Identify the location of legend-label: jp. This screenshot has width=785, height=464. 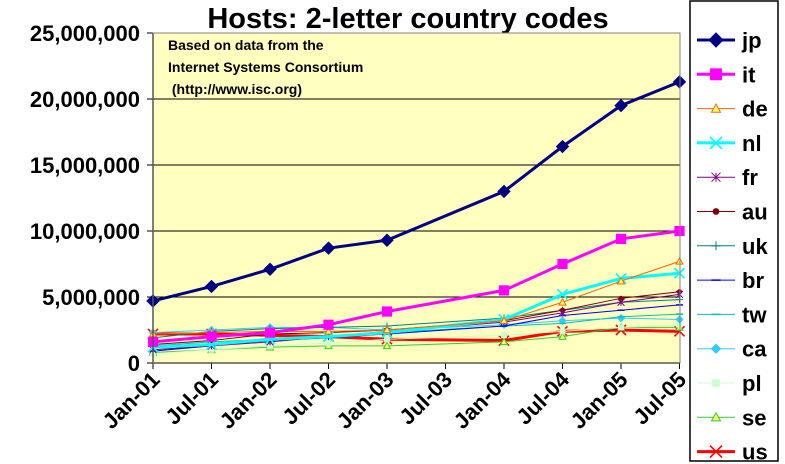
(751, 40).